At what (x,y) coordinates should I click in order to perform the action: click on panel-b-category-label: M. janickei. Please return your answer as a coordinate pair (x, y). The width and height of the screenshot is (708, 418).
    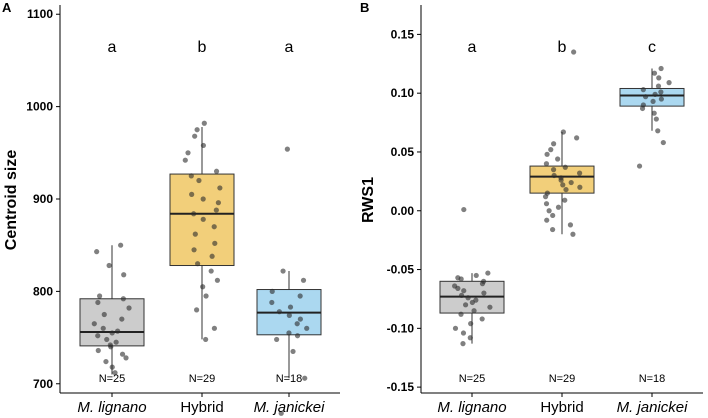
    Looking at the image, I should click on (653, 407).